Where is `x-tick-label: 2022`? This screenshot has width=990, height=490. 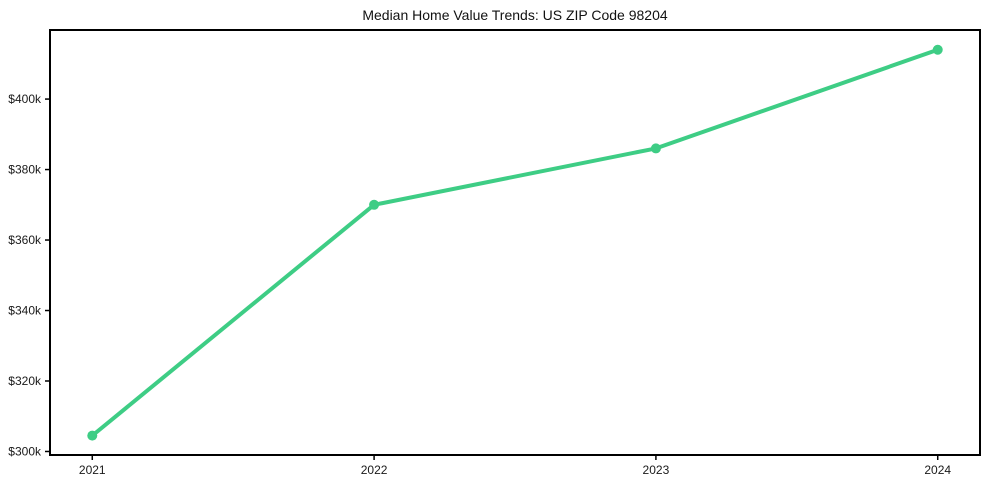 x-tick-label: 2022 is located at coordinates (374, 470).